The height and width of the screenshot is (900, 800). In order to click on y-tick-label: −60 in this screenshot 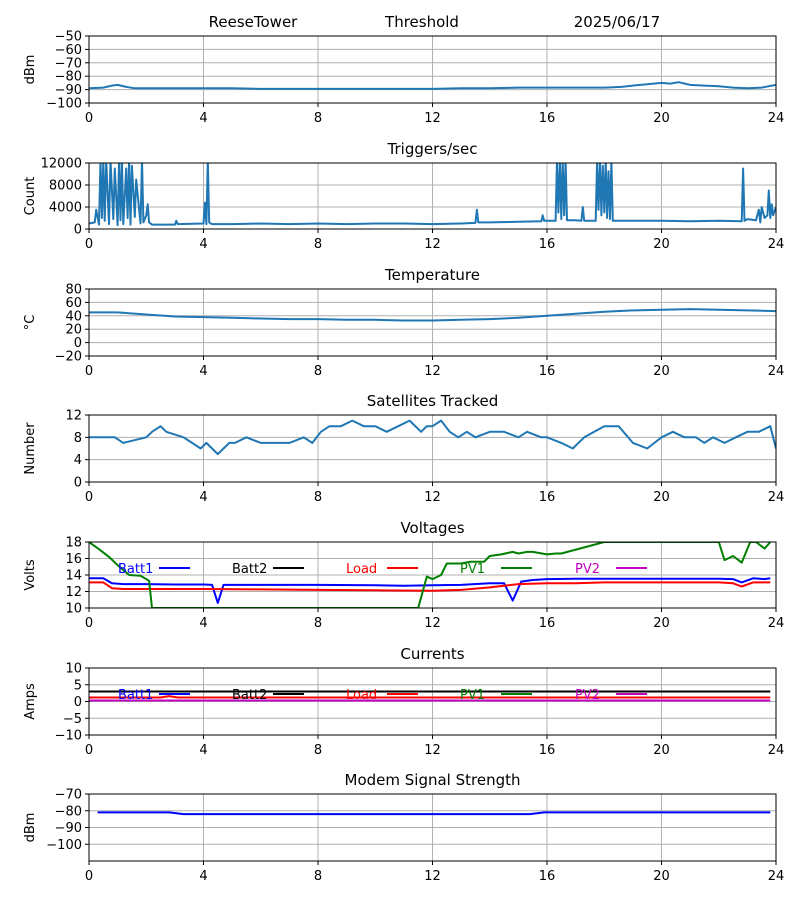, I will do `click(68, 50)`.